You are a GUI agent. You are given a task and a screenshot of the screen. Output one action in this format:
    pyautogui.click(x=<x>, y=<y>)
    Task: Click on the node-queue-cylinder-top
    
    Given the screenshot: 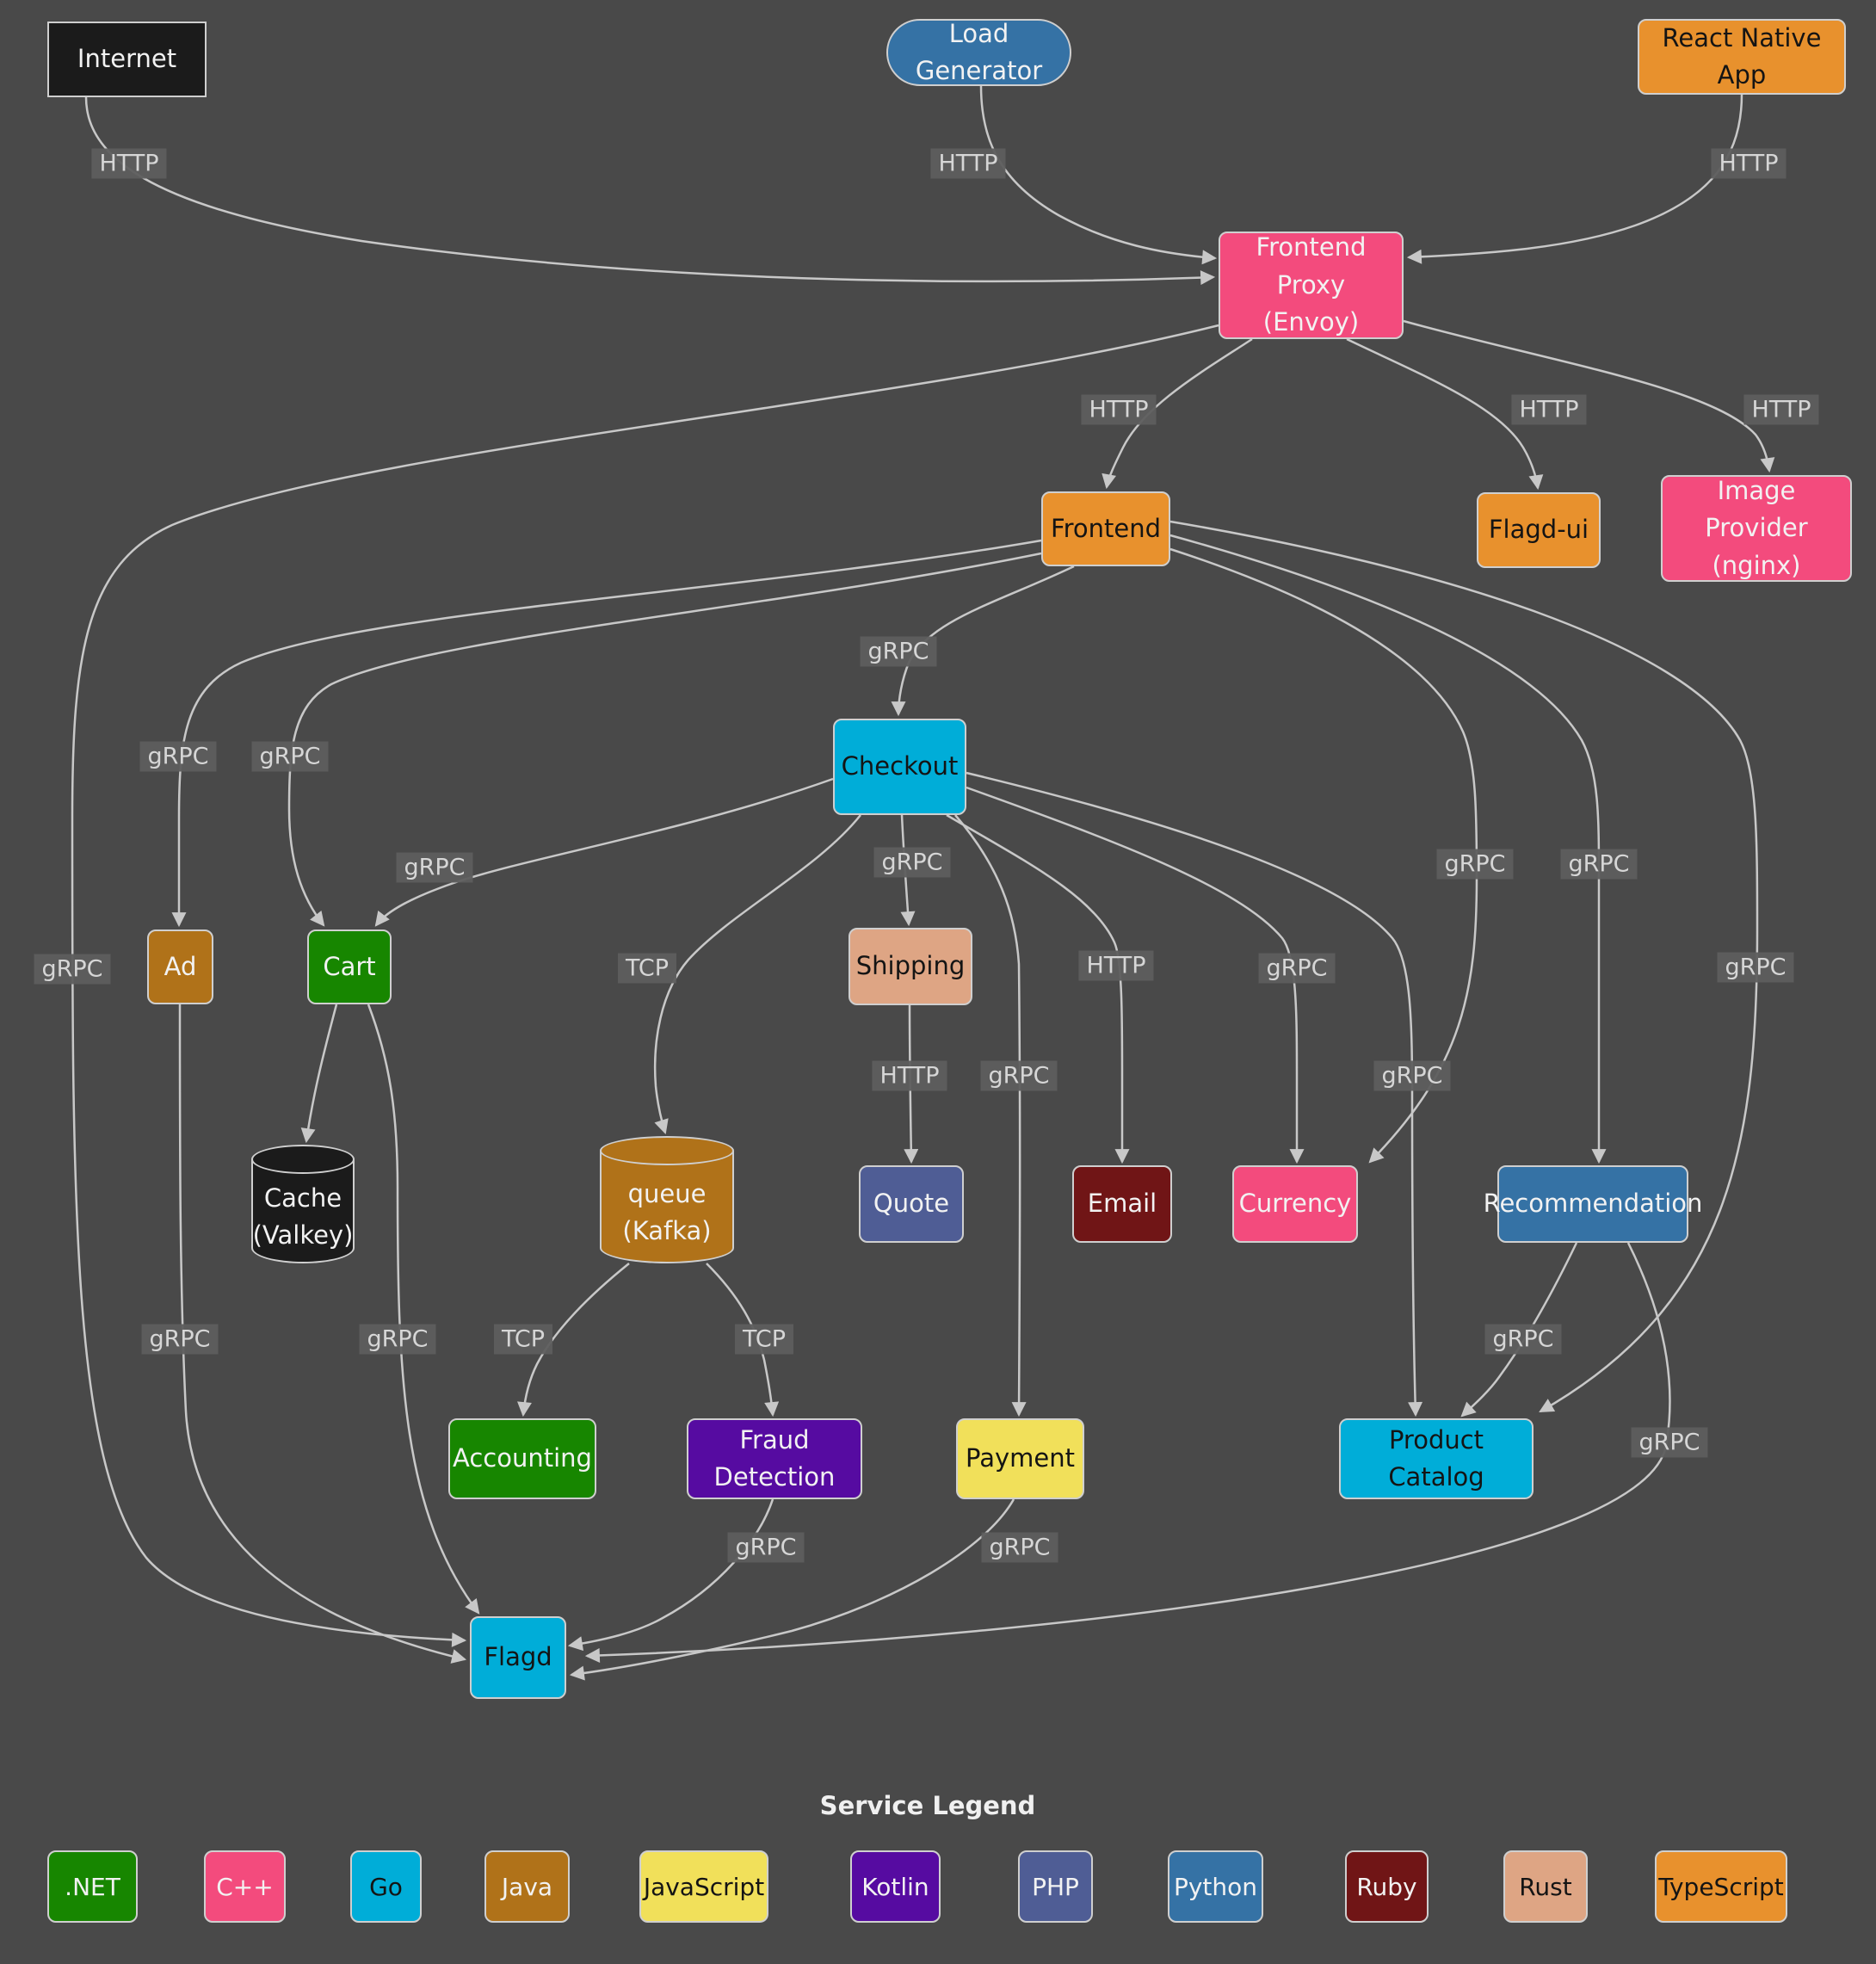 What is the action you would take?
    pyautogui.click(x=667, y=1150)
    